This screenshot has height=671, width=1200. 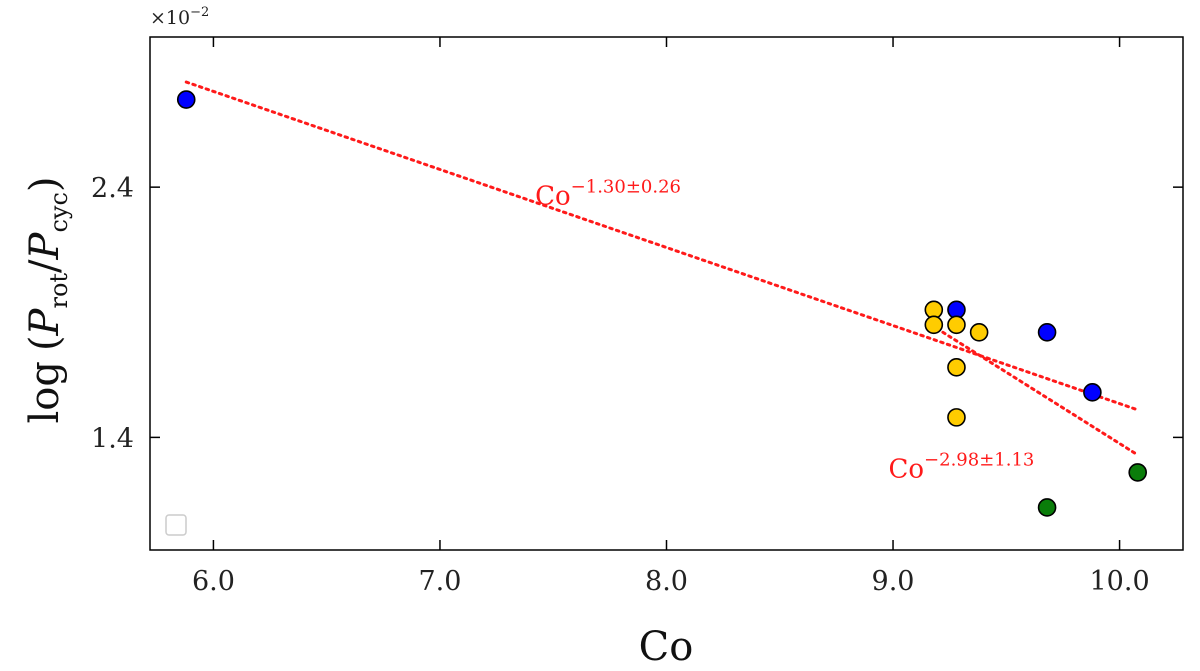 I want to click on x-axis-label: Co, so click(x=666, y=647).